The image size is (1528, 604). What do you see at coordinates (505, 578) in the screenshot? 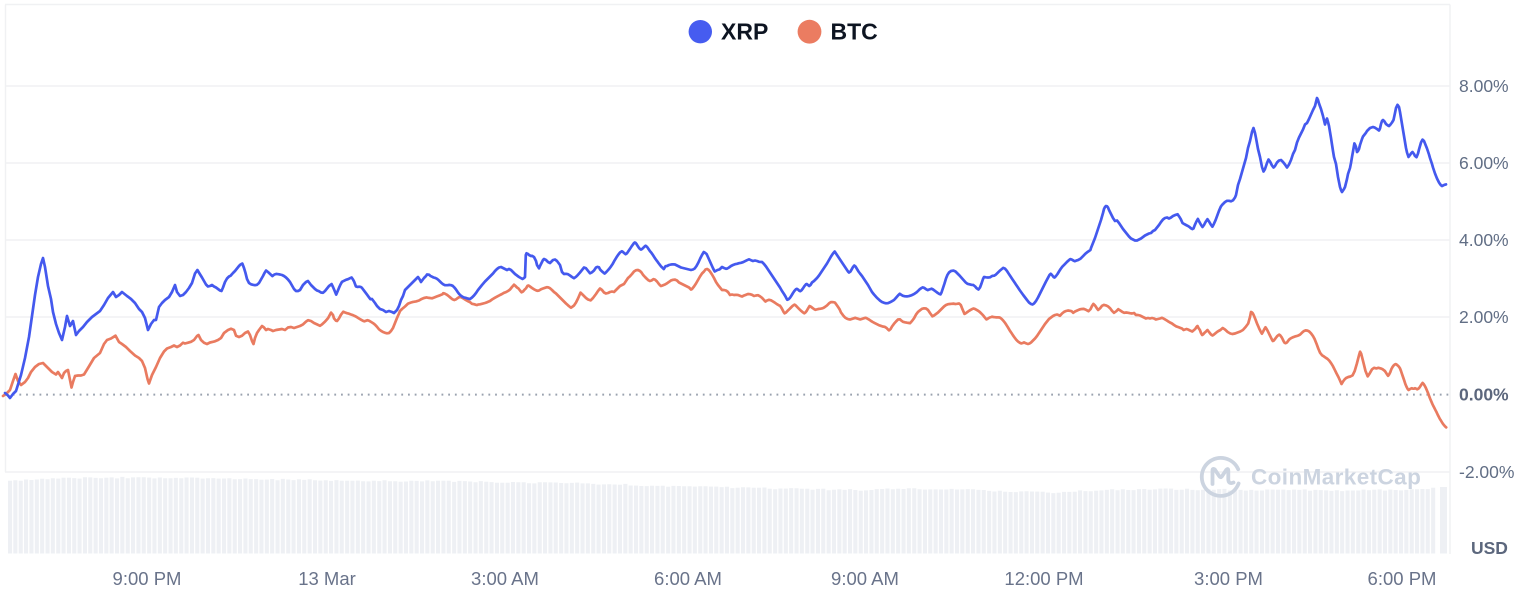
I see `svg-text: 3:00 AM` at bounding box center [505, 578].